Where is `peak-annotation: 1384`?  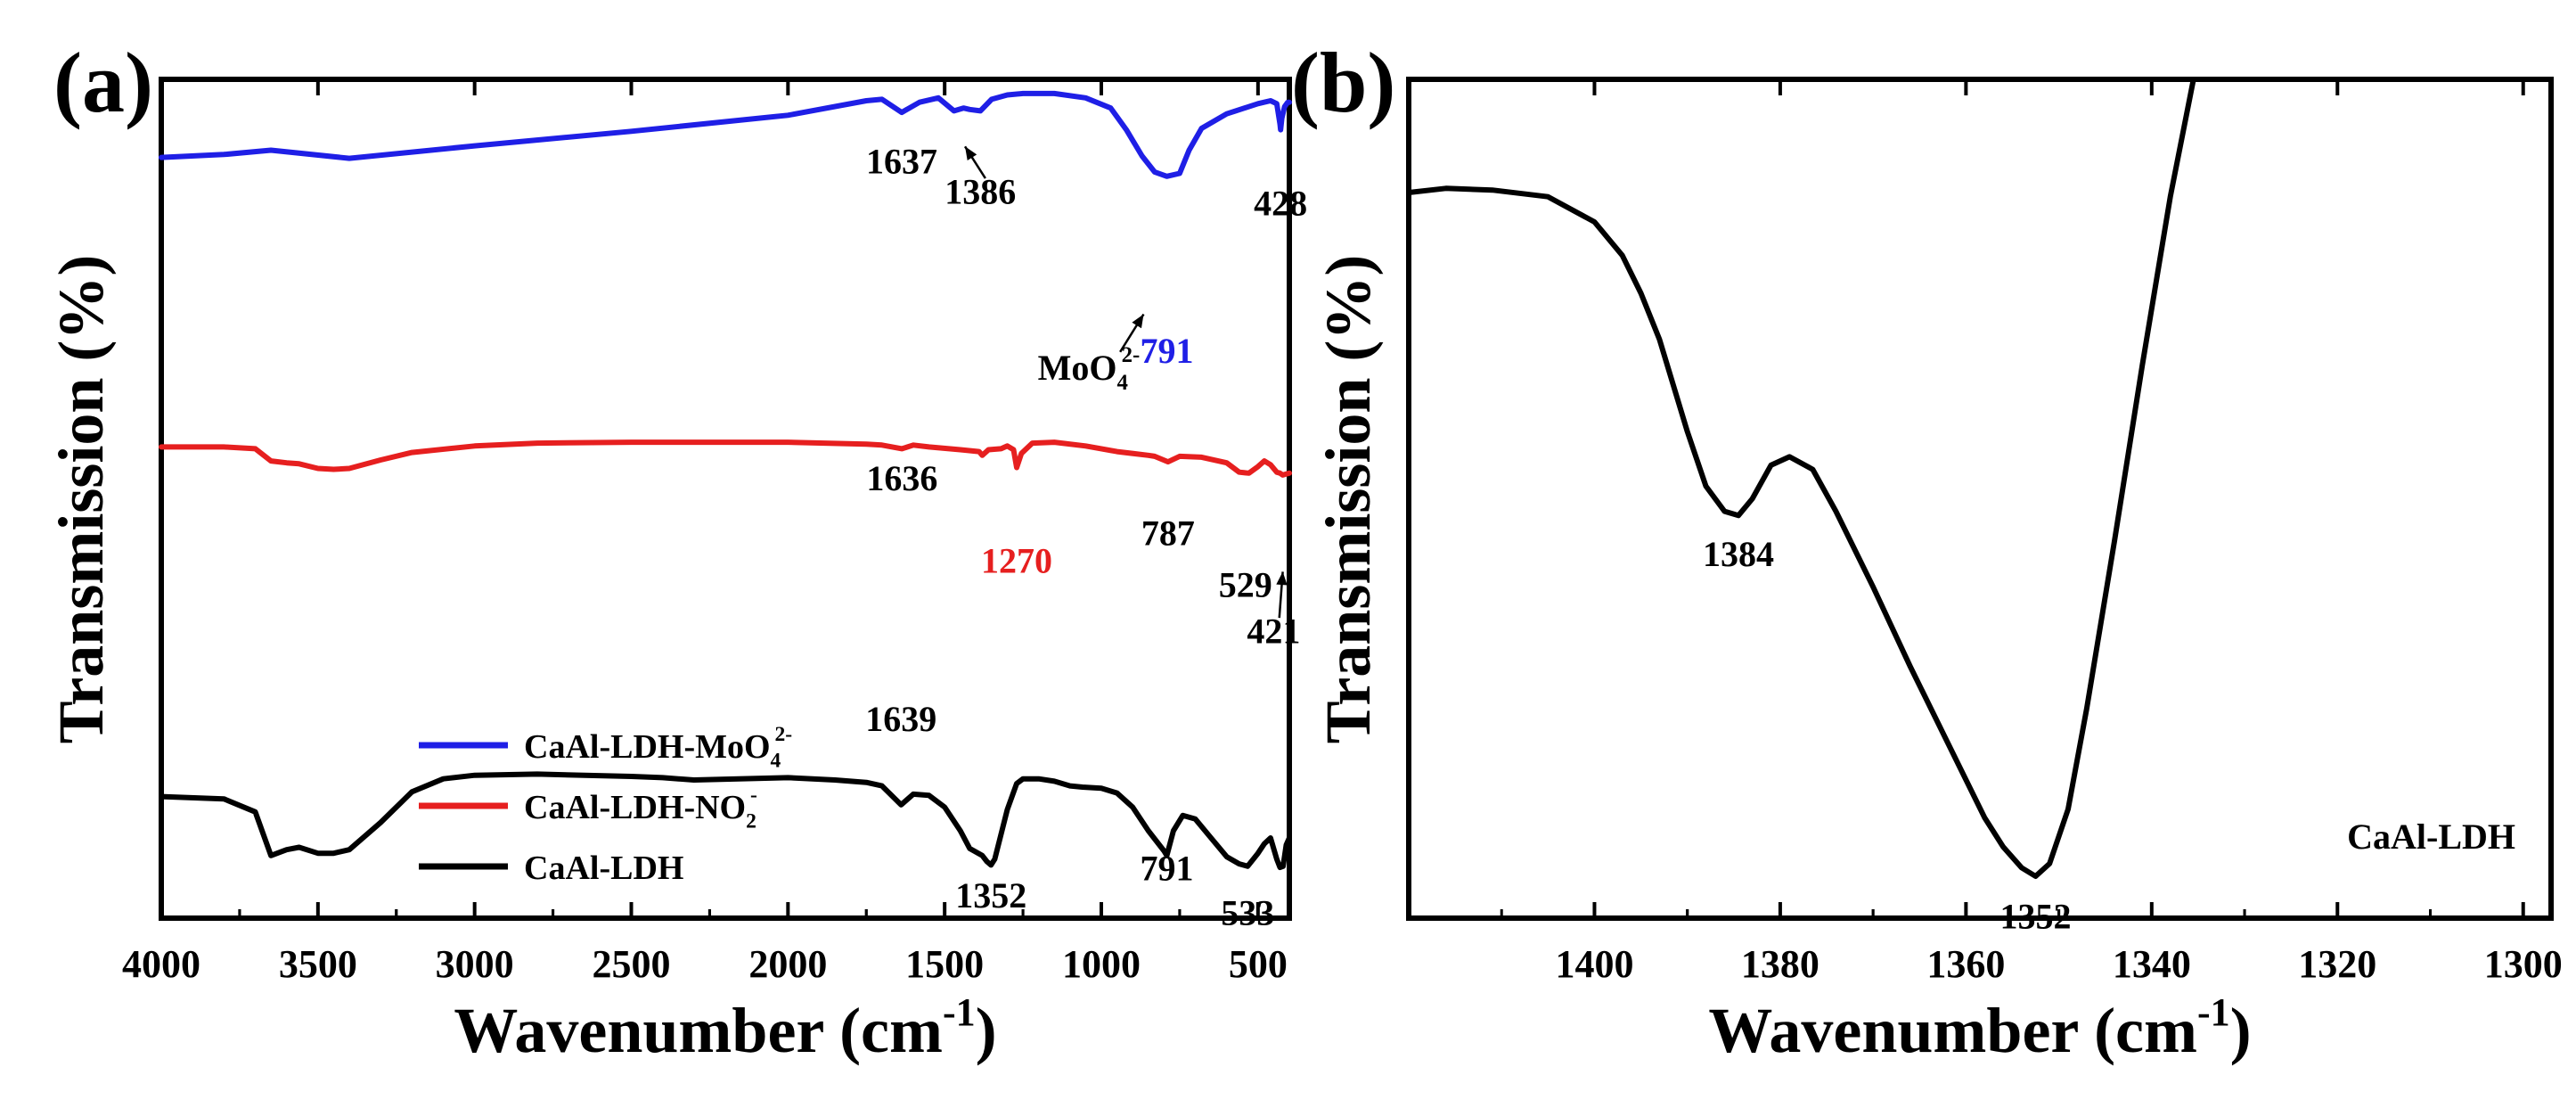
peak-annotation: 1384 is located at coordinates (1738, 554).